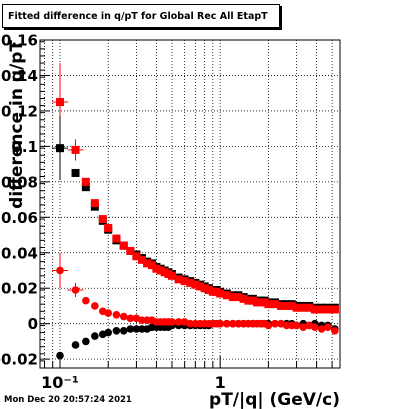 Image resolution: width=400 pixels, height=409 pixels. Describe the element at coordinates (68, 400) in the screenshot. I see `timestamp: Mon Dec 20 20:57:24 2021` at that location.